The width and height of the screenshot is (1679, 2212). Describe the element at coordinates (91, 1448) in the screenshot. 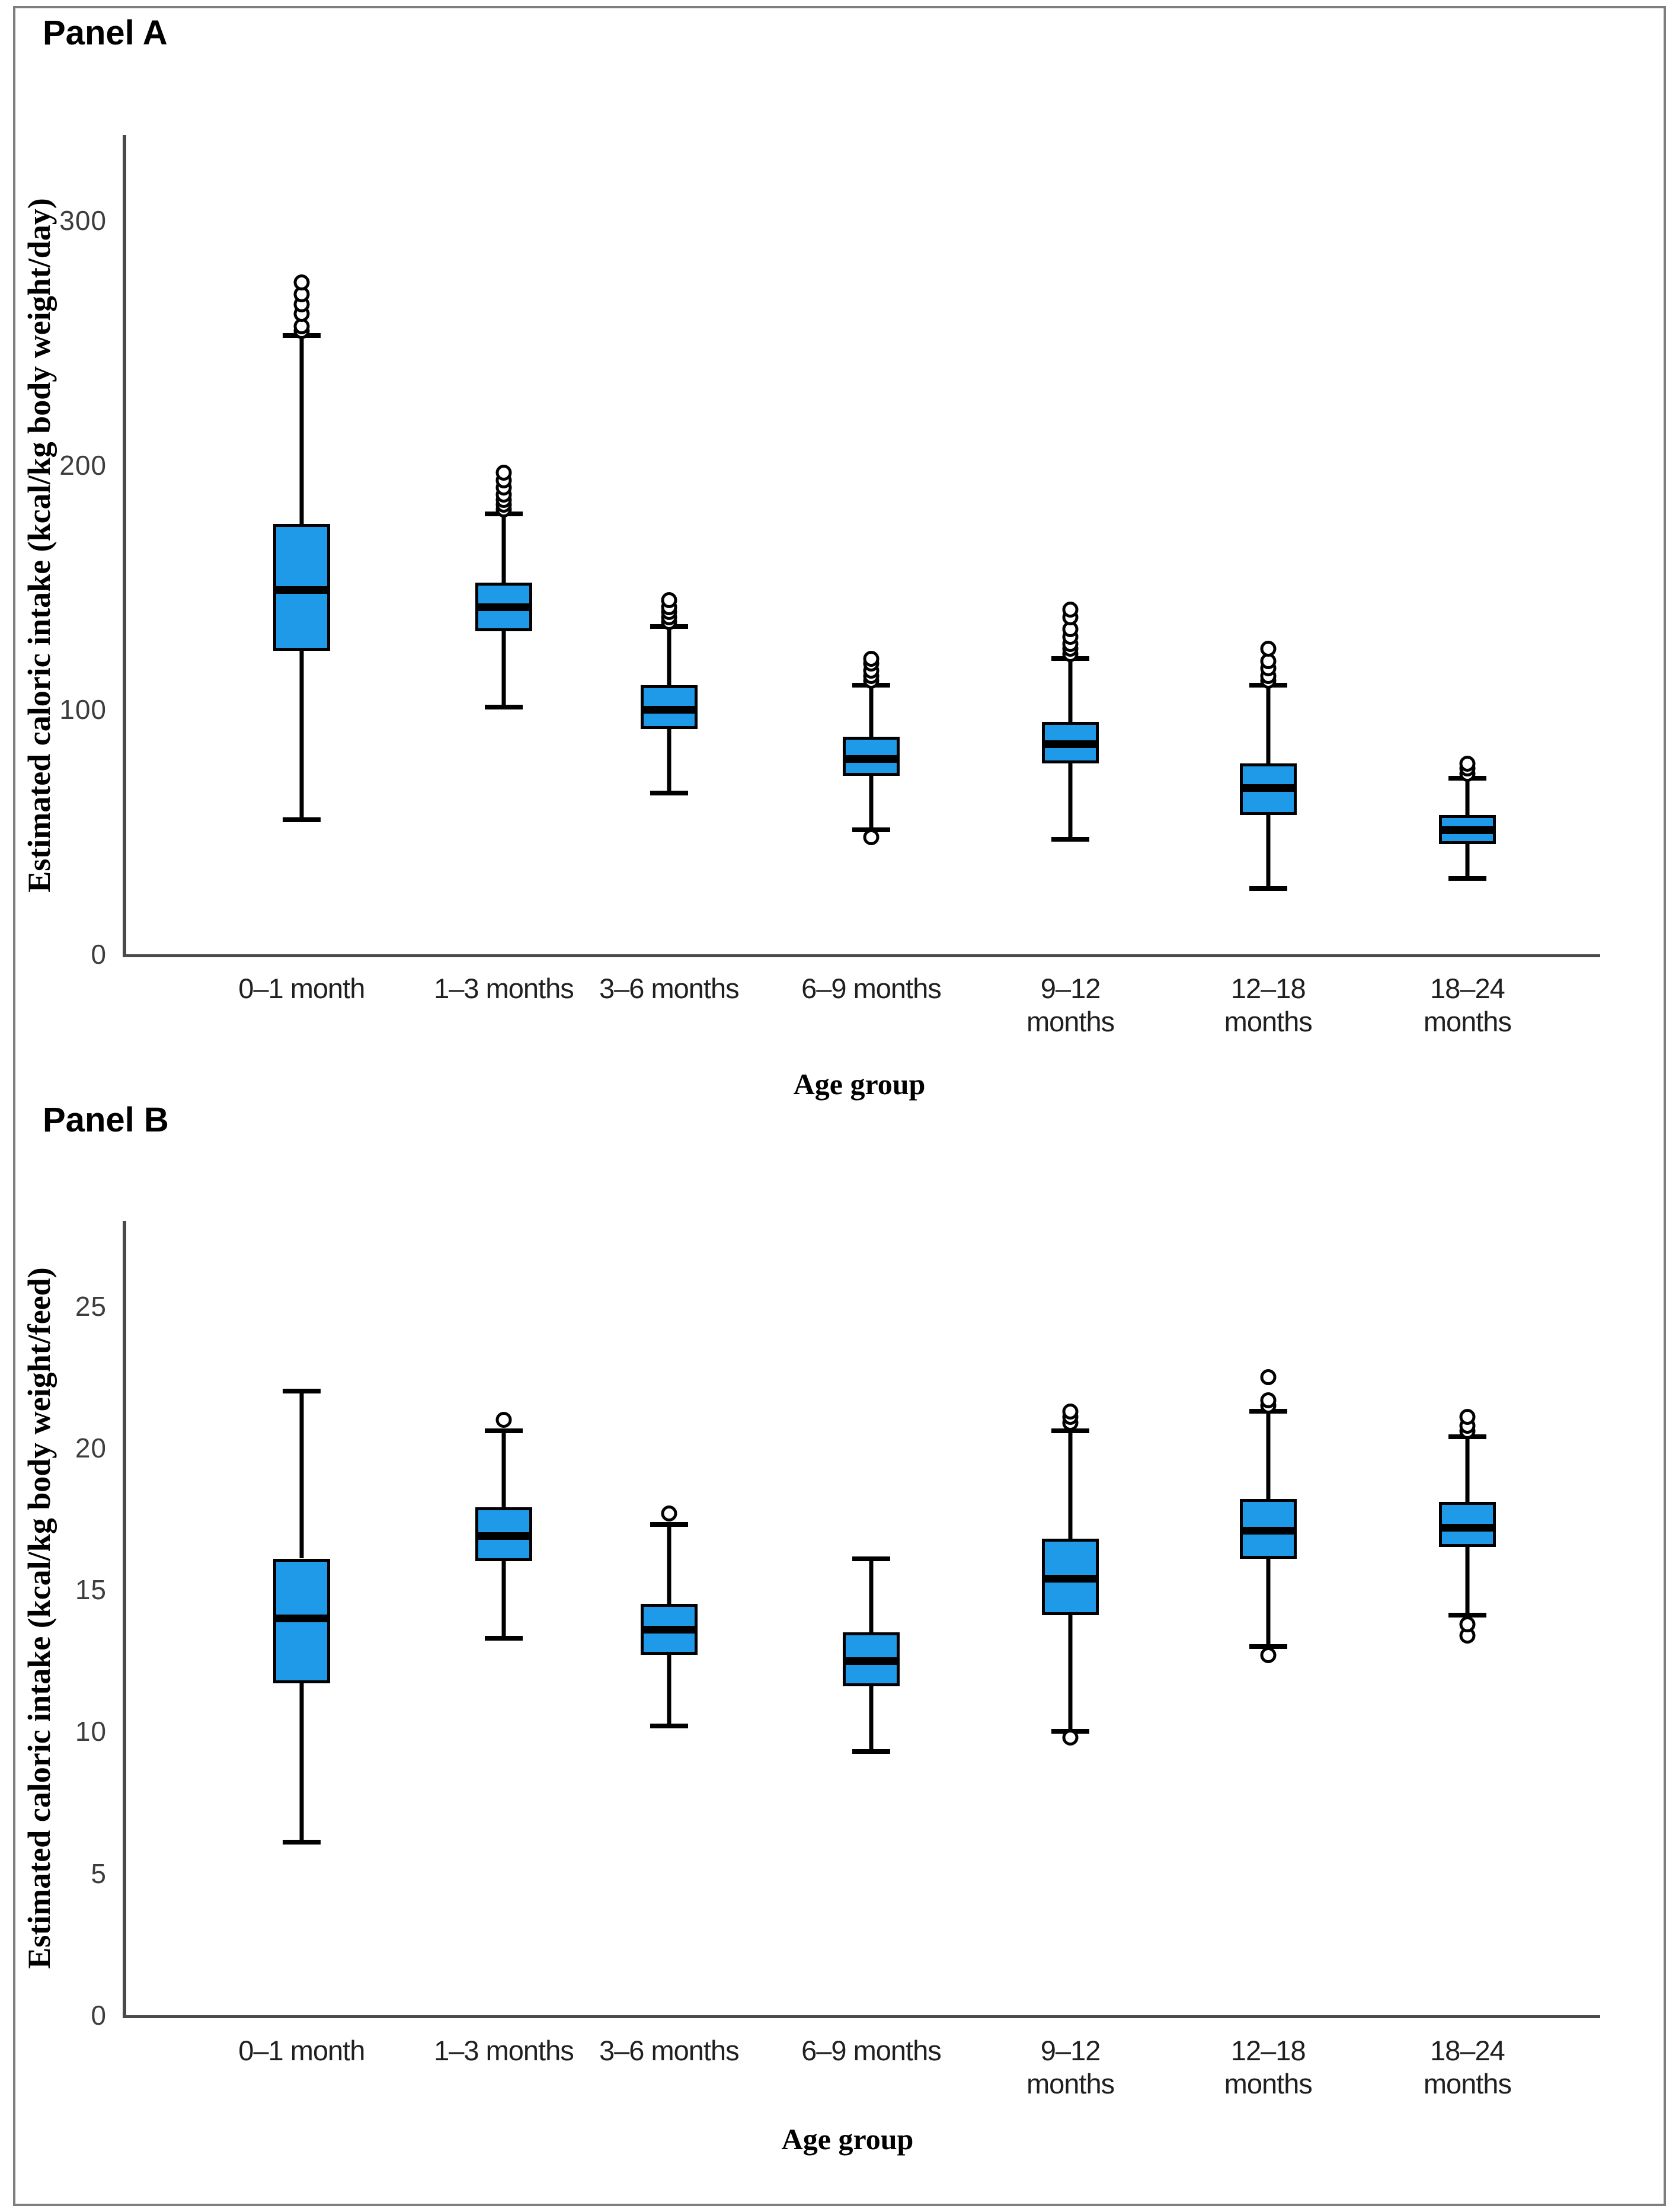

I see `y-tick-label: 20` at that location.